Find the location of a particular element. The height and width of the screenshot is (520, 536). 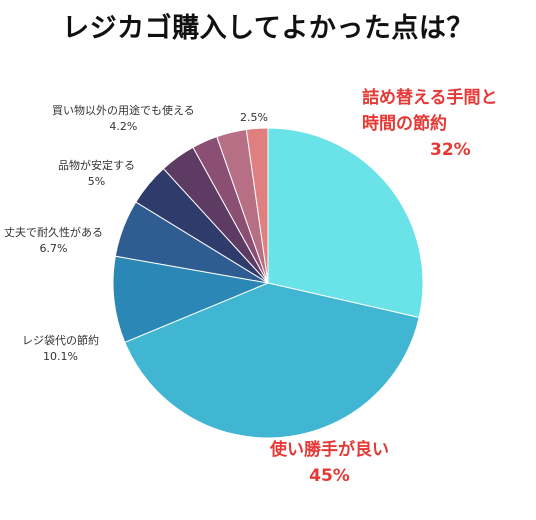

label-small-slice: 2.5% is located at coordinates (254, 118).